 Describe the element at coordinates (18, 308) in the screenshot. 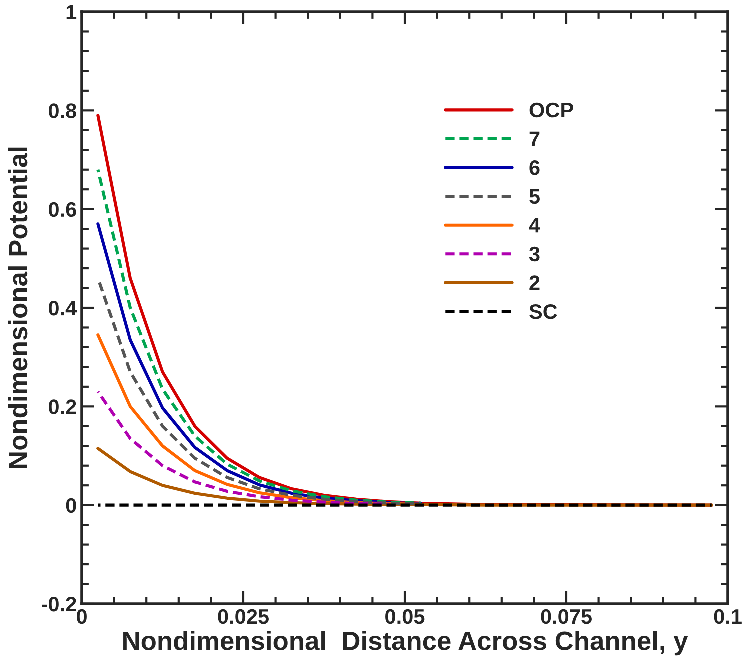

I see `y-axis-title: Nondimensional Potential` at that location.